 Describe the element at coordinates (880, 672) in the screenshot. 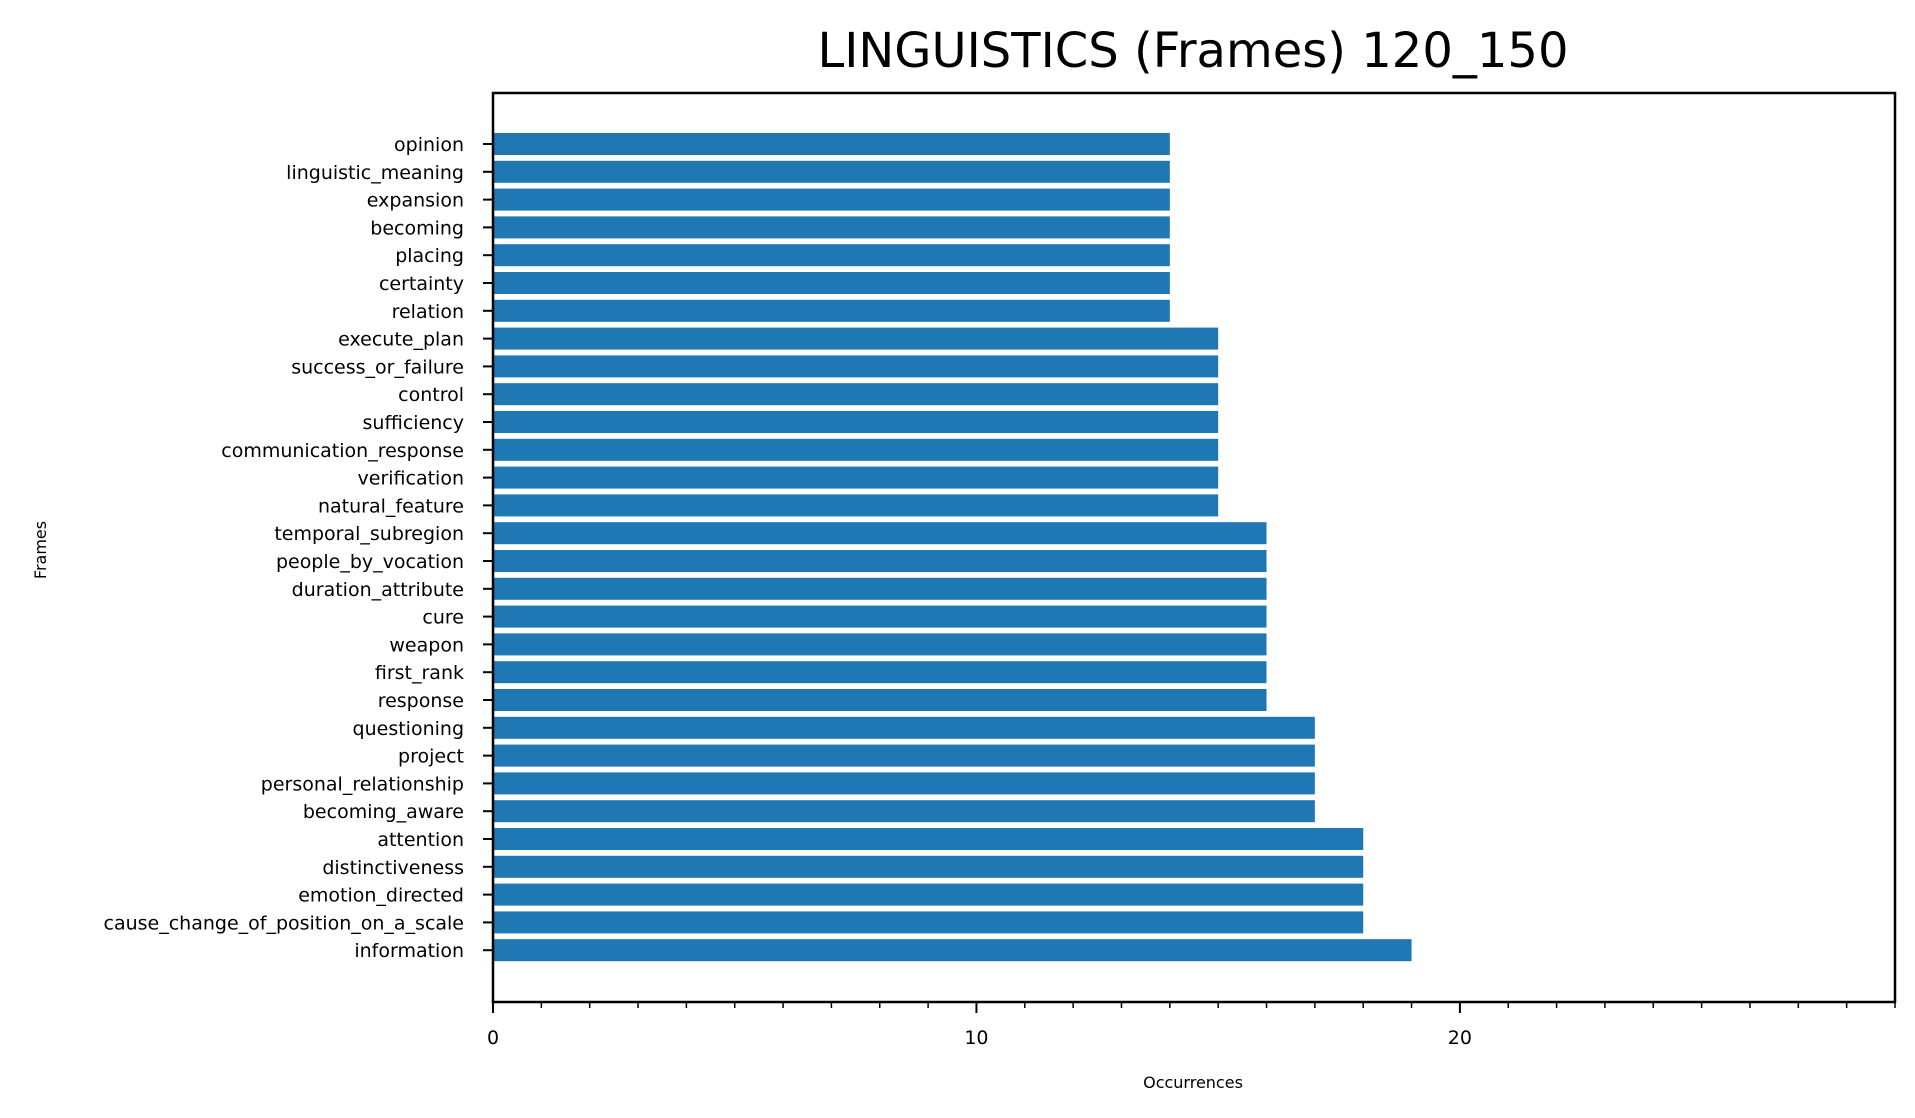

I see `bar-first_rank` at that location.